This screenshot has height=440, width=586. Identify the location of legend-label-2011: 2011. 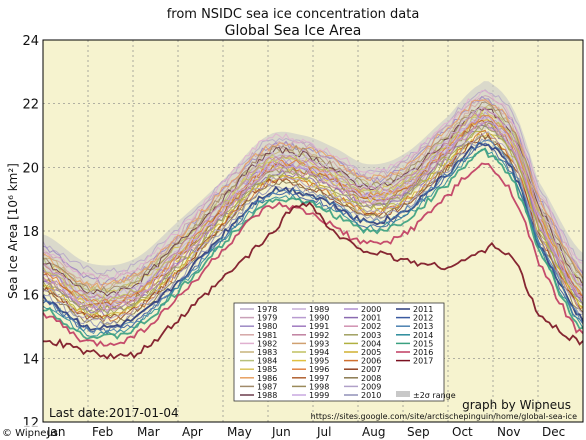
(423, 309).